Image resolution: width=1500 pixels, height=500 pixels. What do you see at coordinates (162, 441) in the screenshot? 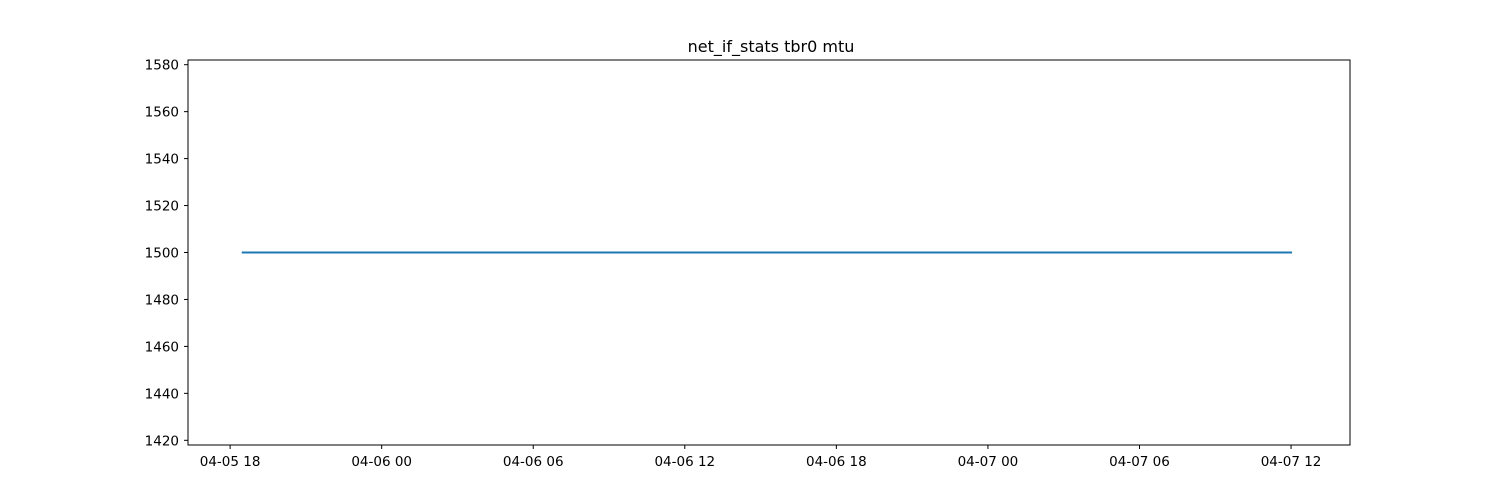
I see `y-tick-label: 1420` at bounding box center [162, 441].